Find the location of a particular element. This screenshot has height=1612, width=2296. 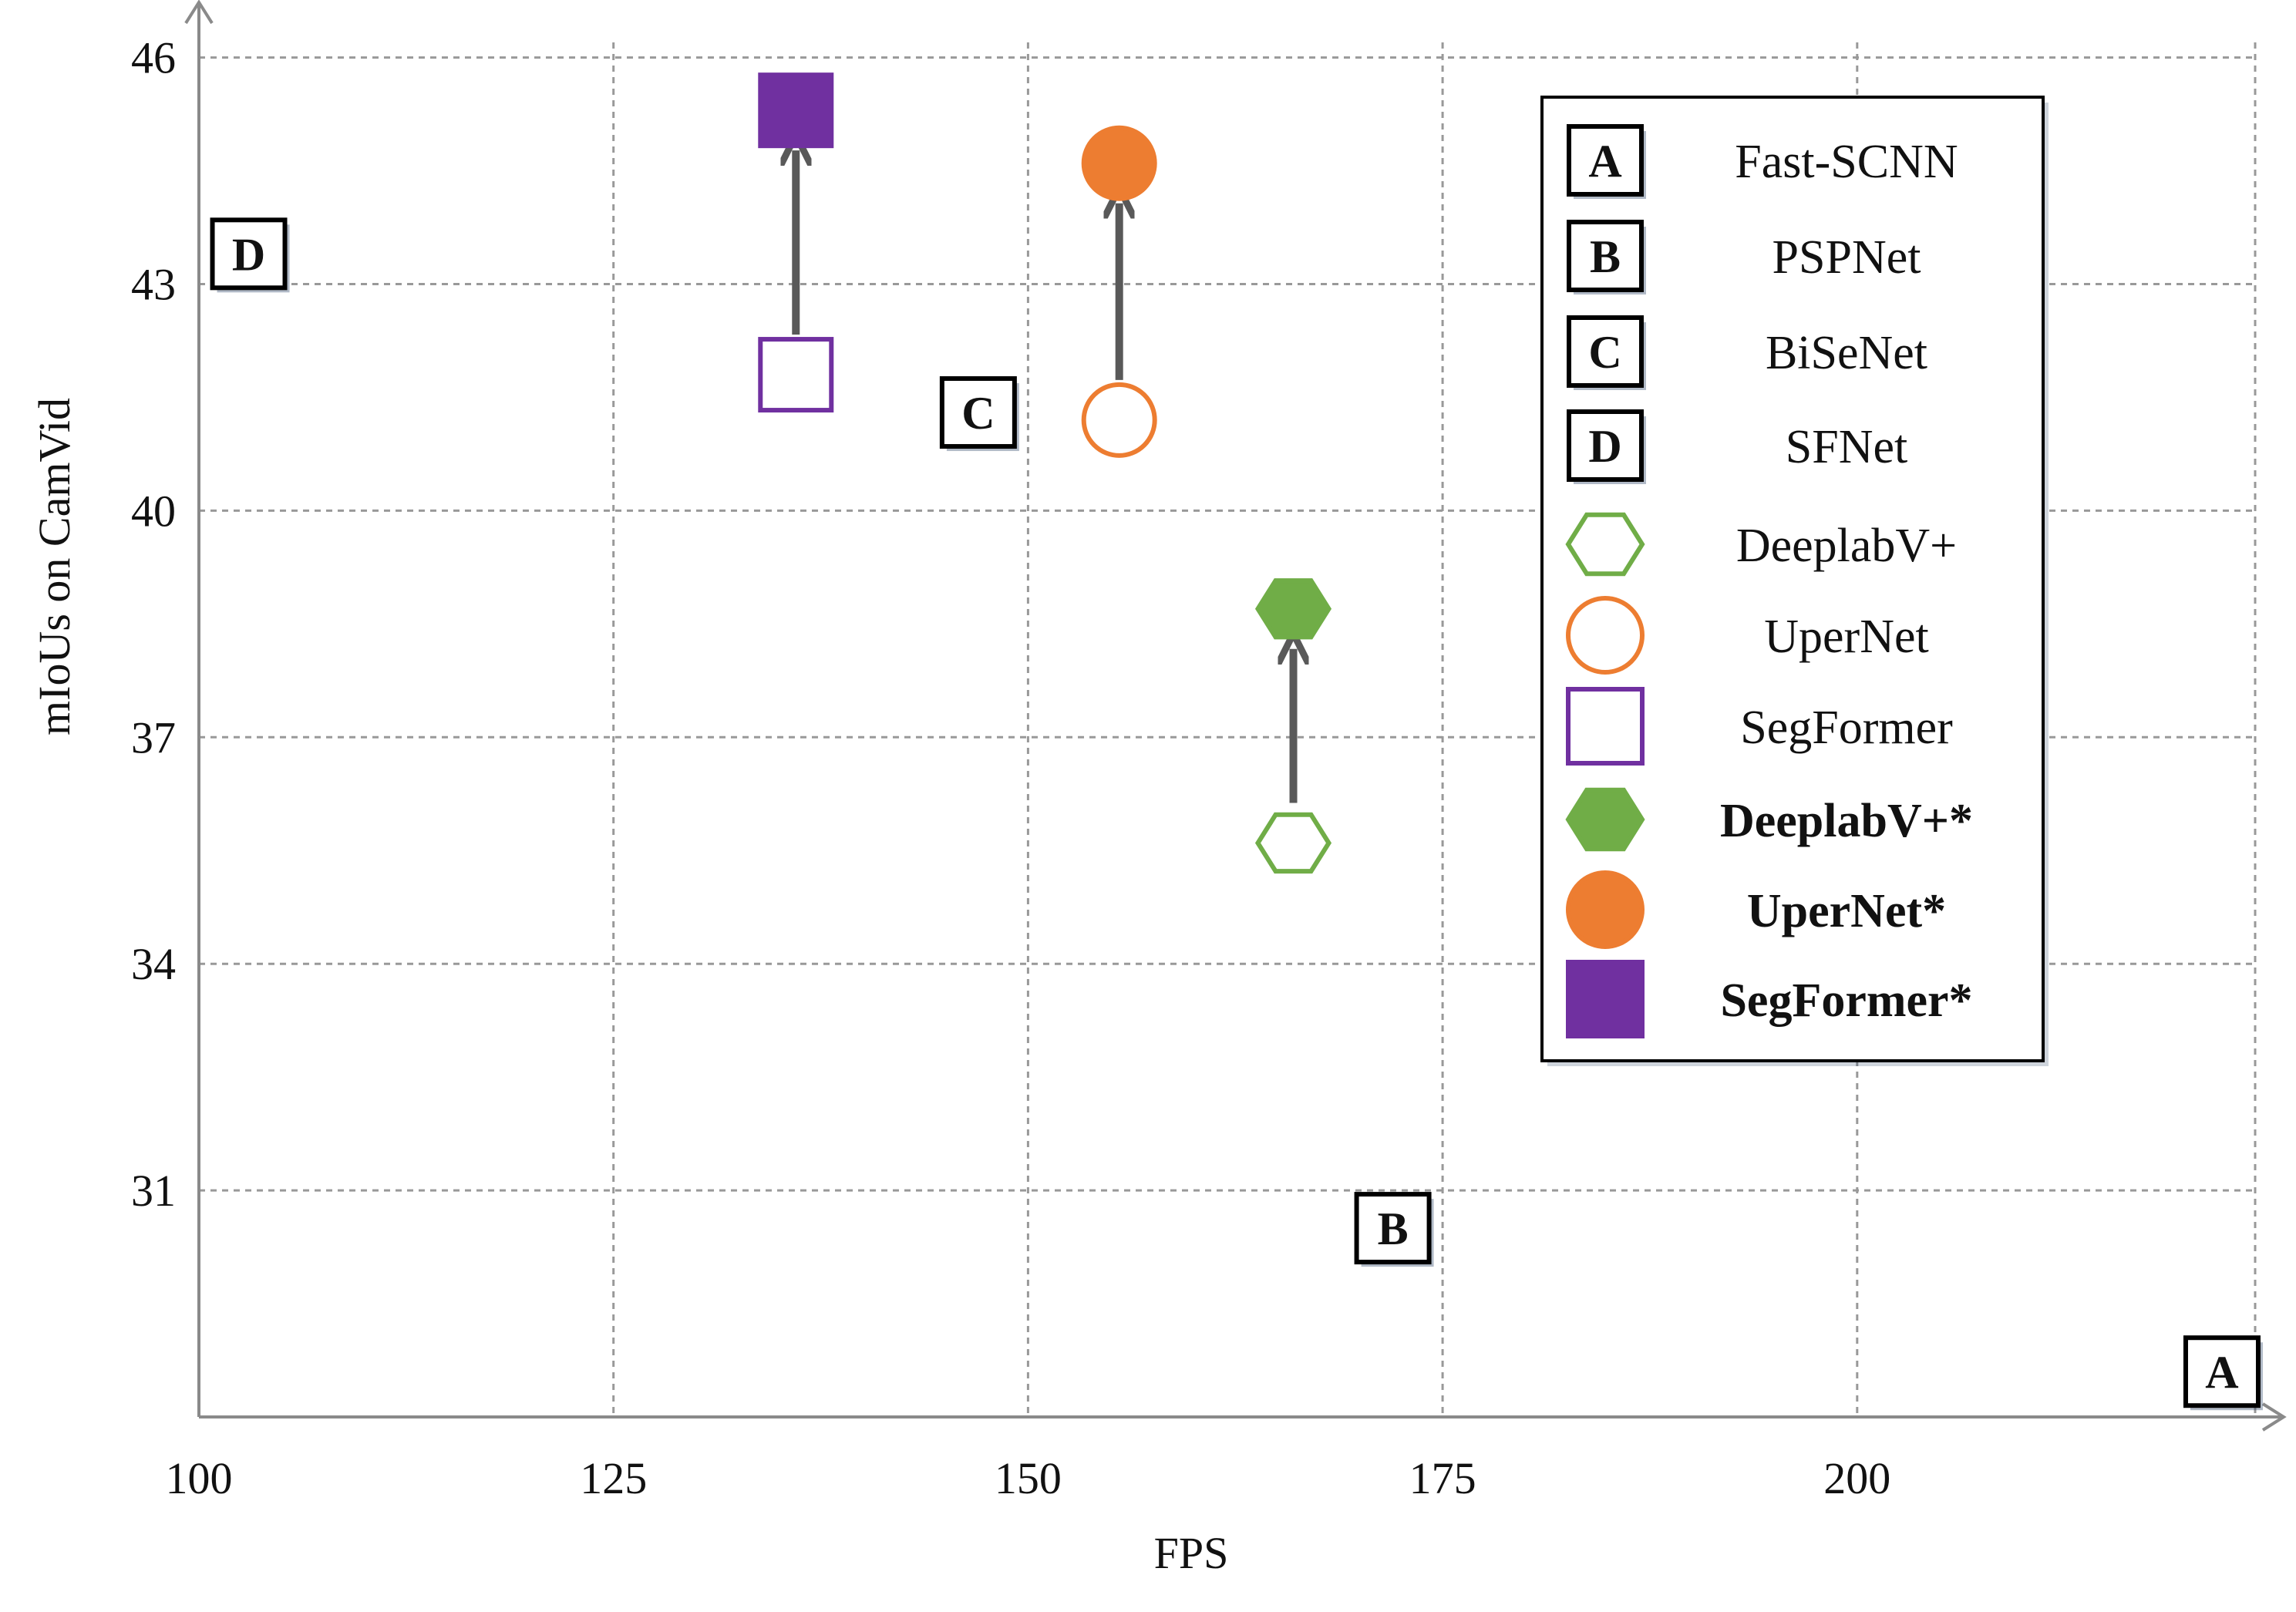

x-tick-label: 150 is located at coordinates (1028, 1478).